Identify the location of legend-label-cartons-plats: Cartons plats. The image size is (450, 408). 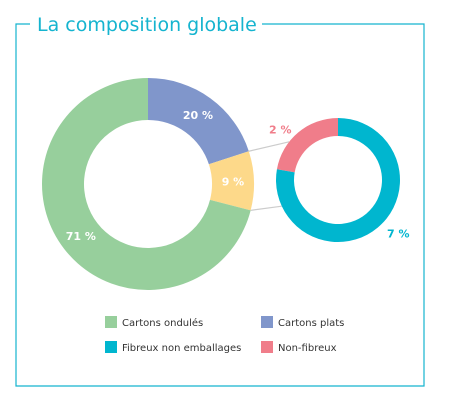
(311, 323).